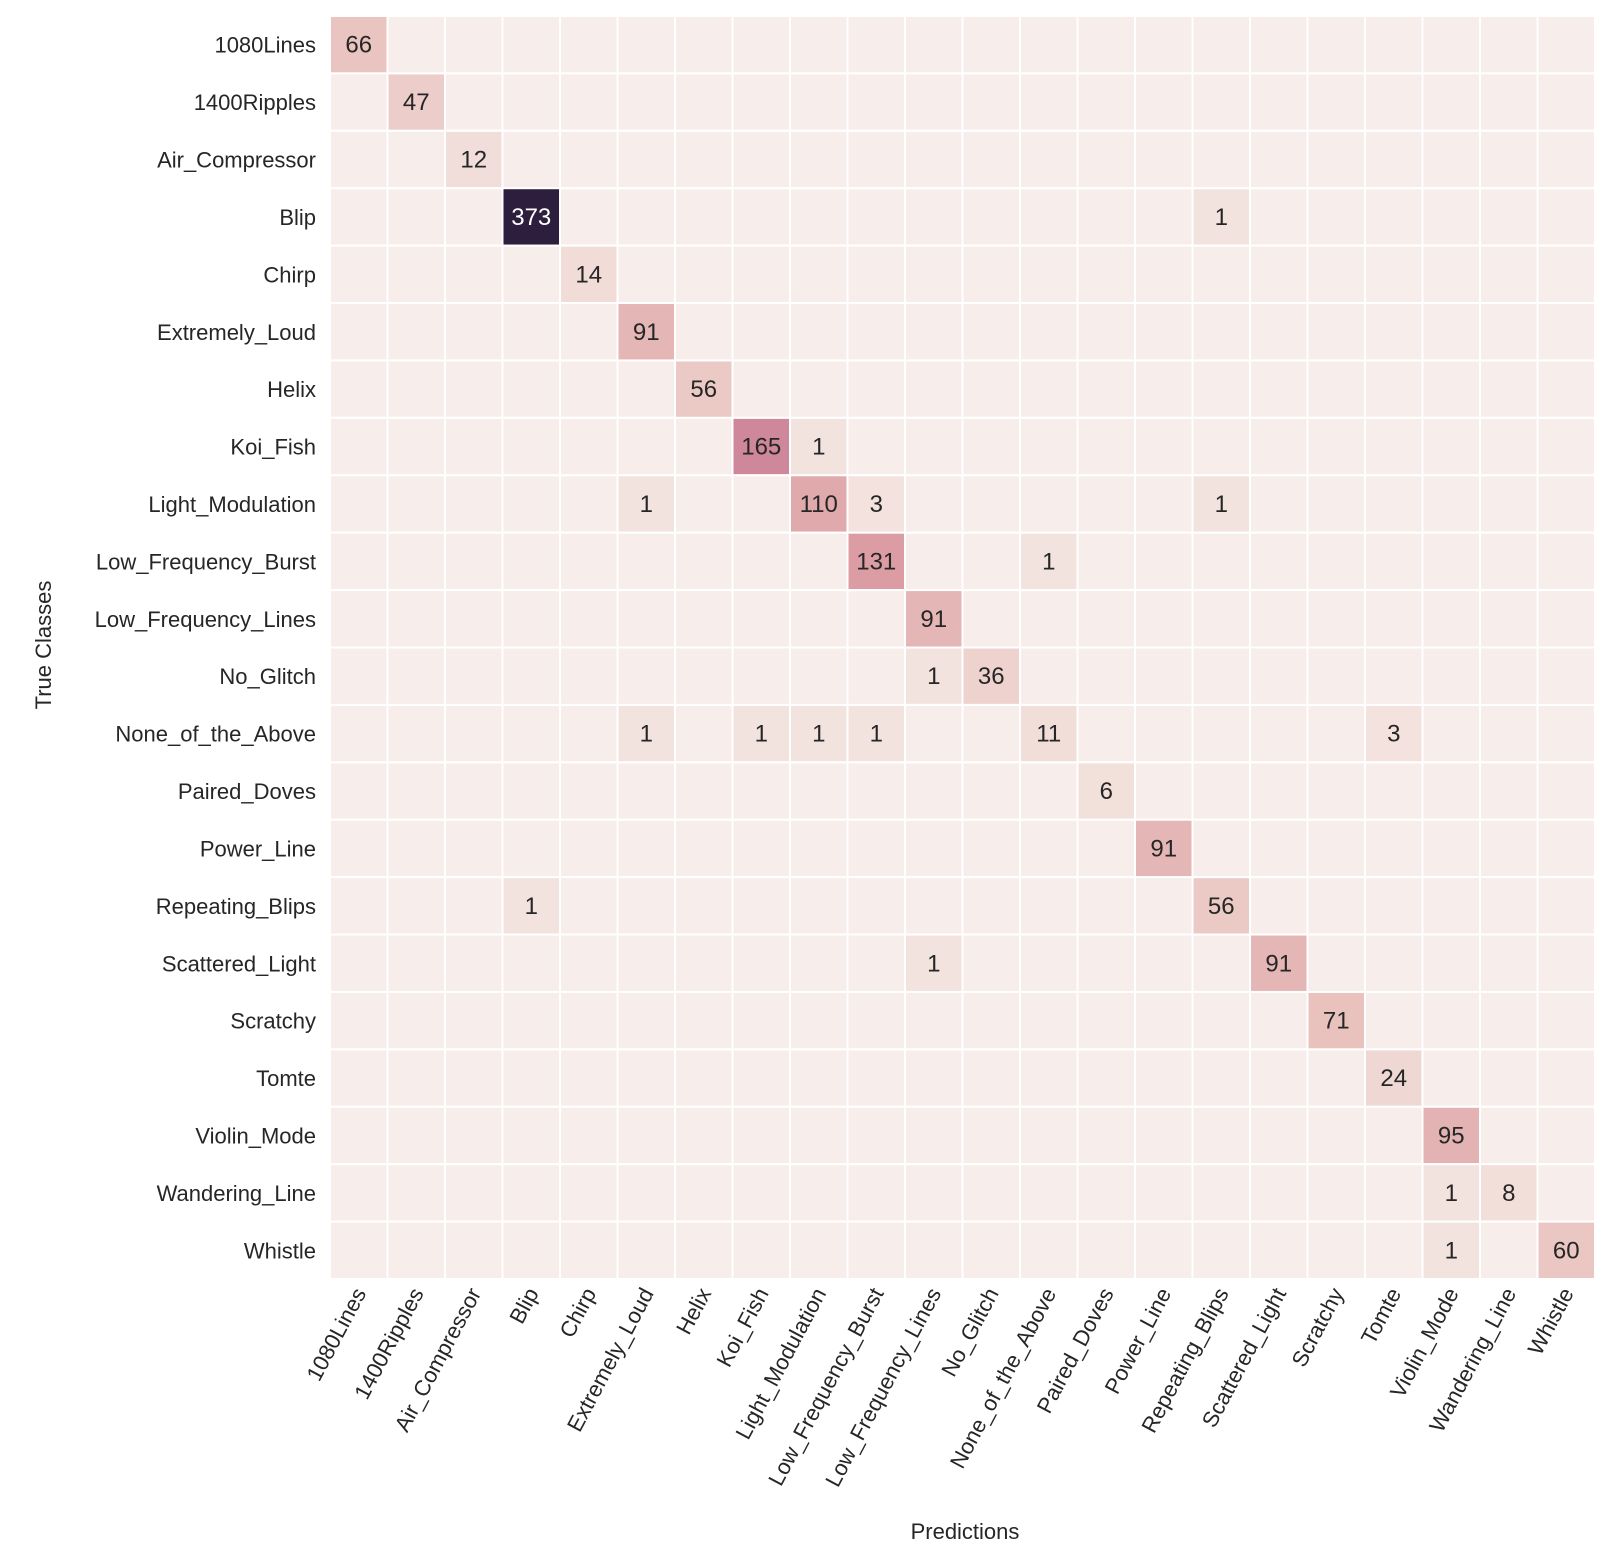 The height and width of the screenshot is (1546, 1622). What do you see at coordinates (1394, 963) in the screenshot?
I see `heatmap-cell-scattered-light-tomte` at bounding box center [1394, 963].